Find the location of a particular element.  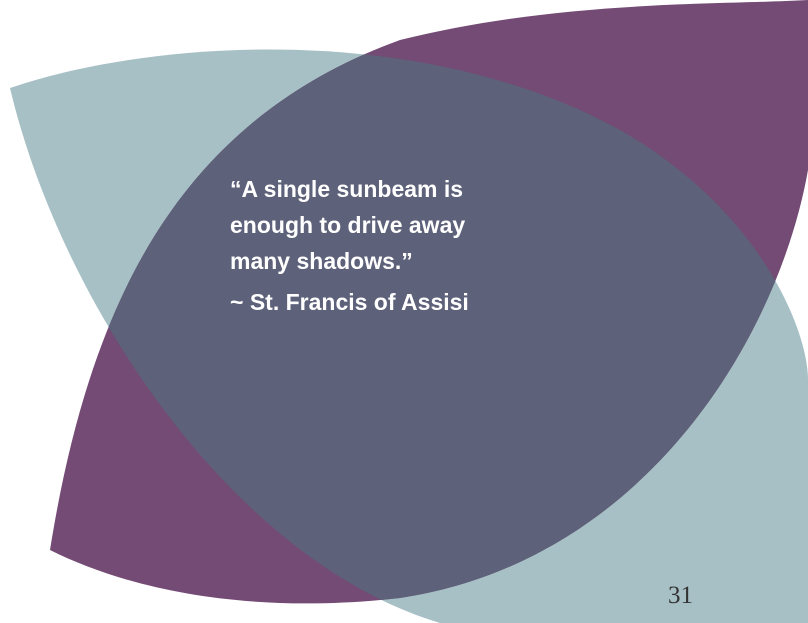

quote-line: enough to drive away is located at coordinates (347, 225).